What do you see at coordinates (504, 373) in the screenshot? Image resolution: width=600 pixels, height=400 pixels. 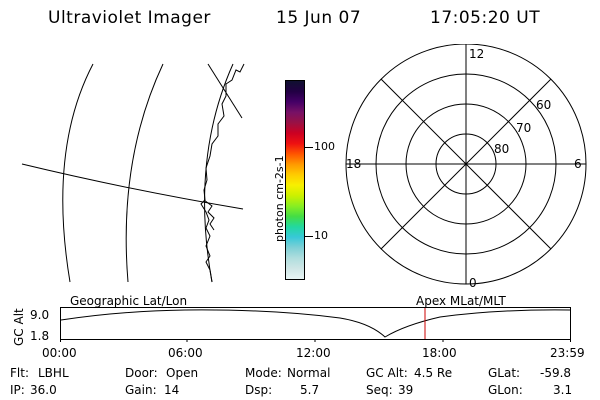 I see `glat-label: GLat:` at bounding box center [504, 373].